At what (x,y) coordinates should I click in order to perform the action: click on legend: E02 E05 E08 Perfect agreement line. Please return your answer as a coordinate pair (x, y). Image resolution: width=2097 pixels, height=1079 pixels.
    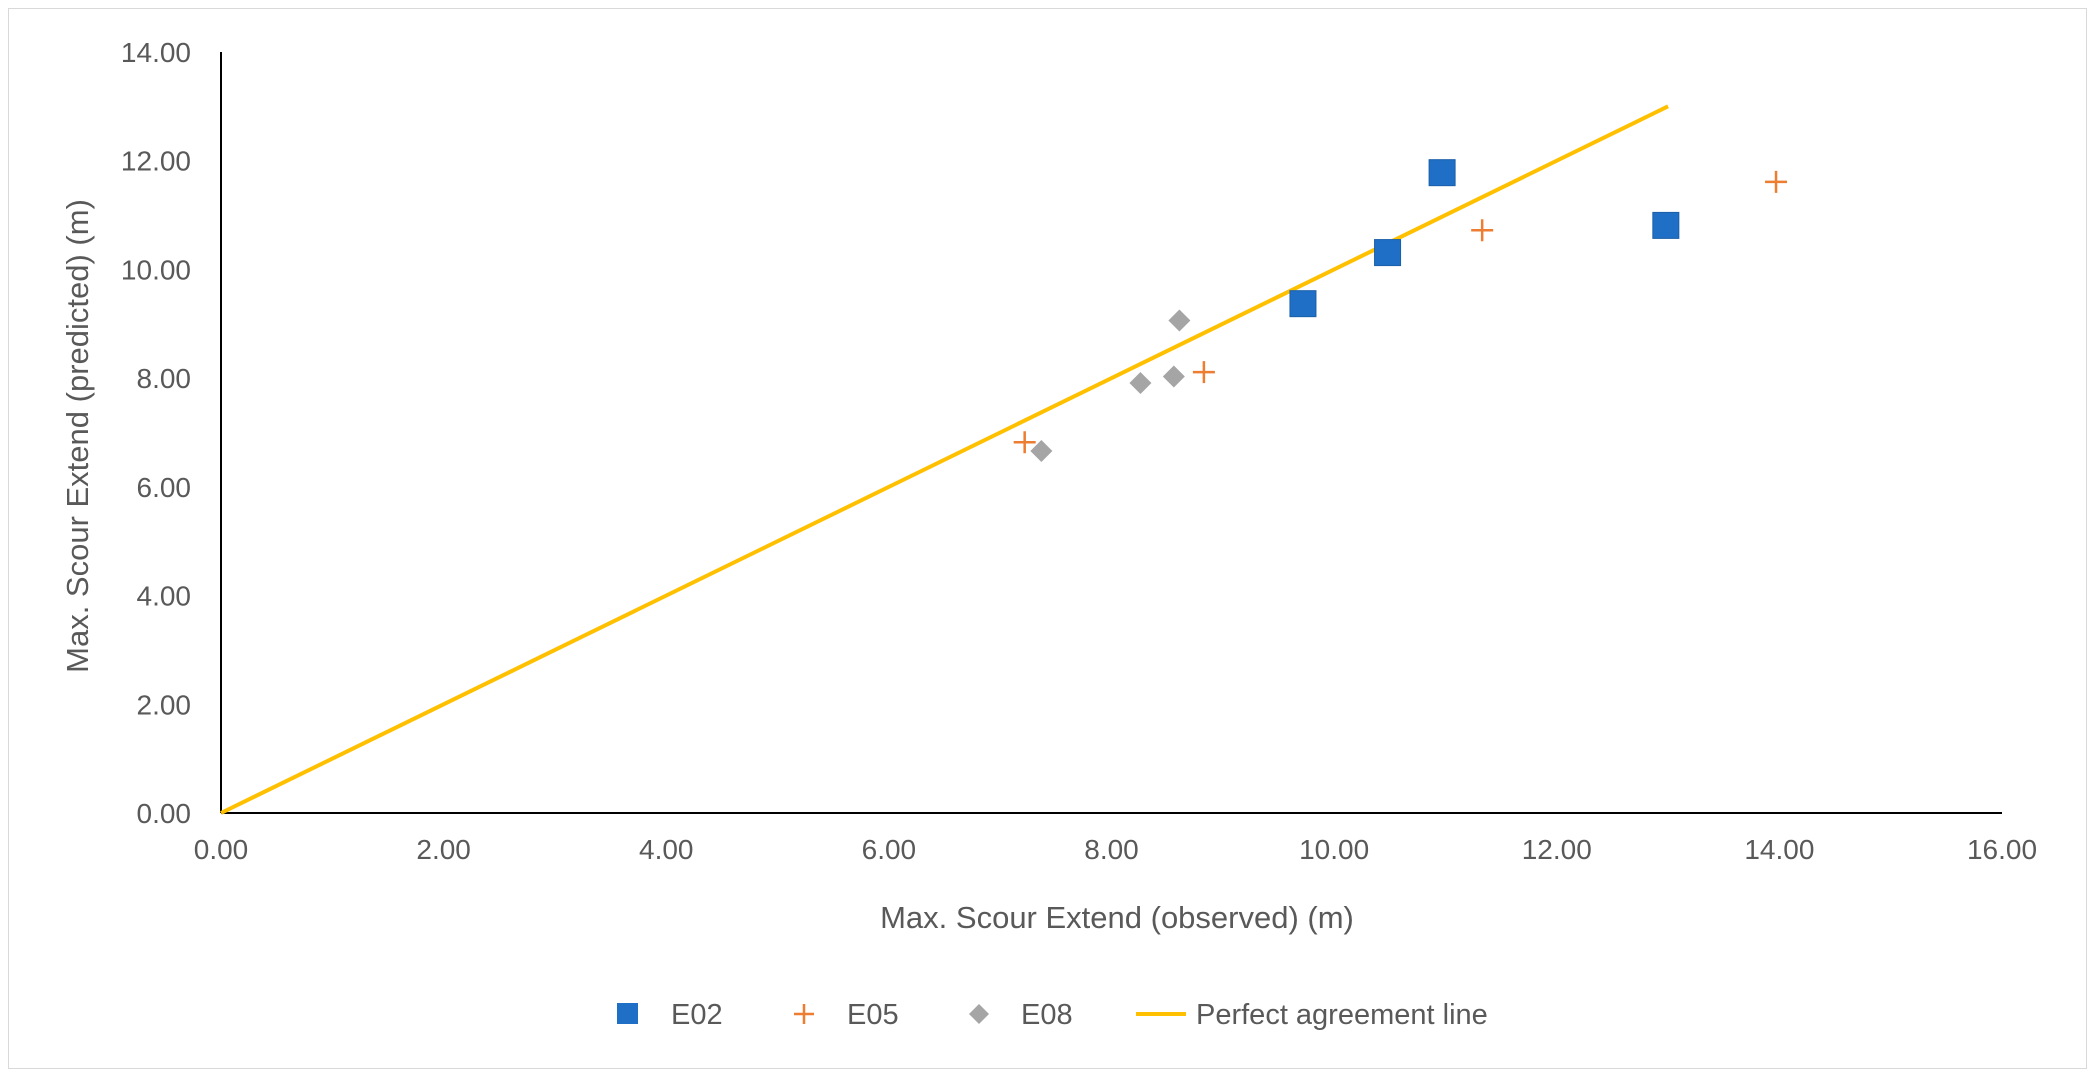
    Looking at the image, I should click on (1052, 1015).